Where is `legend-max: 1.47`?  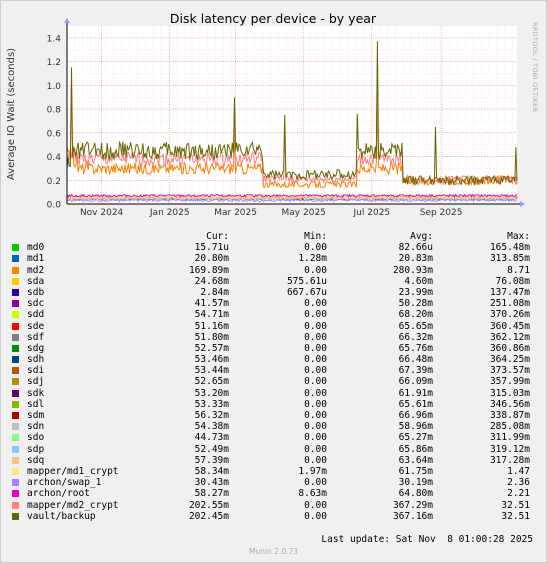 legend-max: 1.47 is located at coordinates (518, 471).